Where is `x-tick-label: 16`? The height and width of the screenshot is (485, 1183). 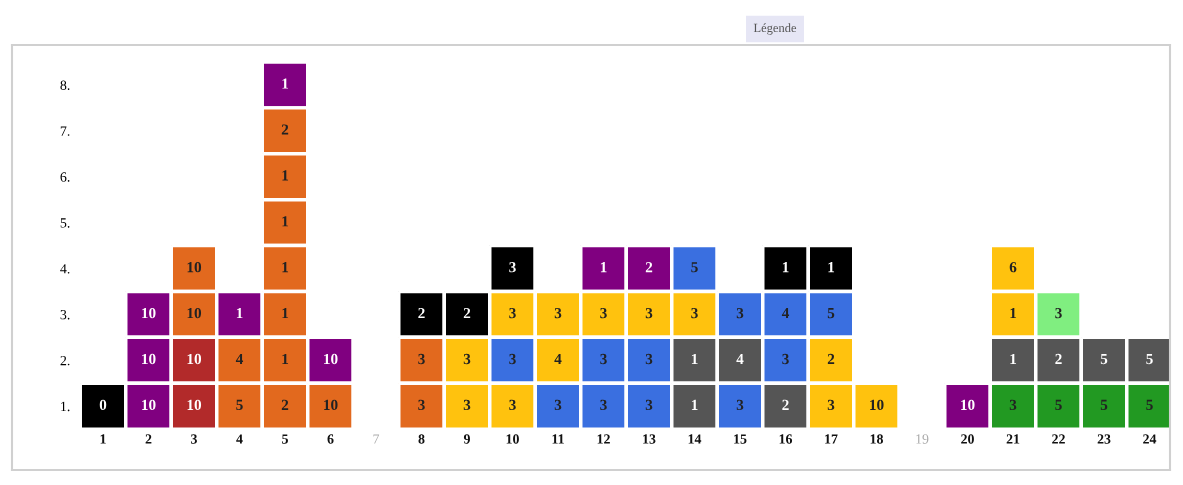 x-tick-label: 16 is located at coordinates (786, 439).